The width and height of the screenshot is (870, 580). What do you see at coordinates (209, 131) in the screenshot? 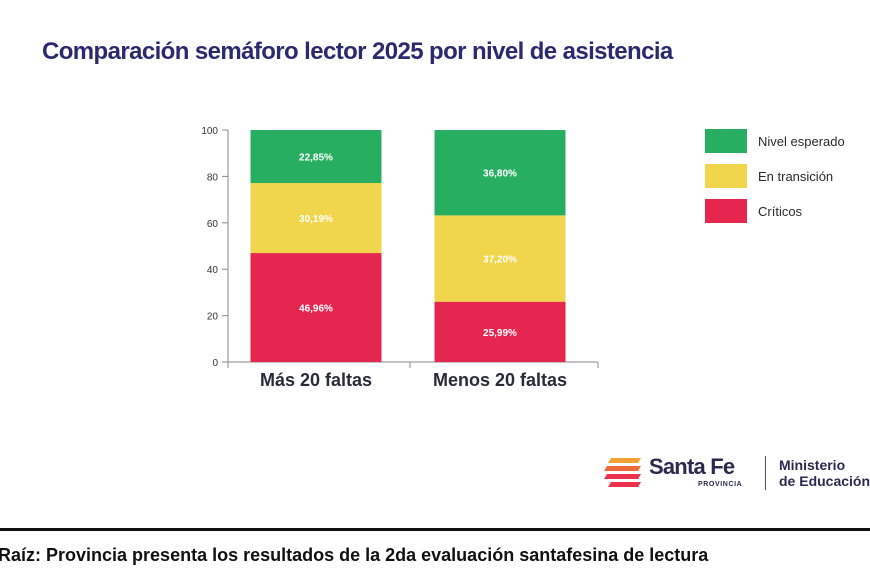
I see `y-tick-label: 100` at bounding box center [209, 131].